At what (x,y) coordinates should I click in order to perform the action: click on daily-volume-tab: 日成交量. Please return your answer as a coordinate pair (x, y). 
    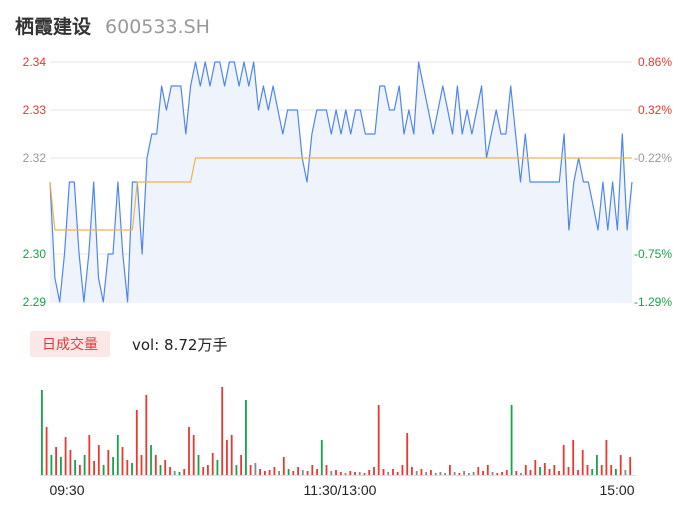
    Looking at the image, I should click on (70, 344).